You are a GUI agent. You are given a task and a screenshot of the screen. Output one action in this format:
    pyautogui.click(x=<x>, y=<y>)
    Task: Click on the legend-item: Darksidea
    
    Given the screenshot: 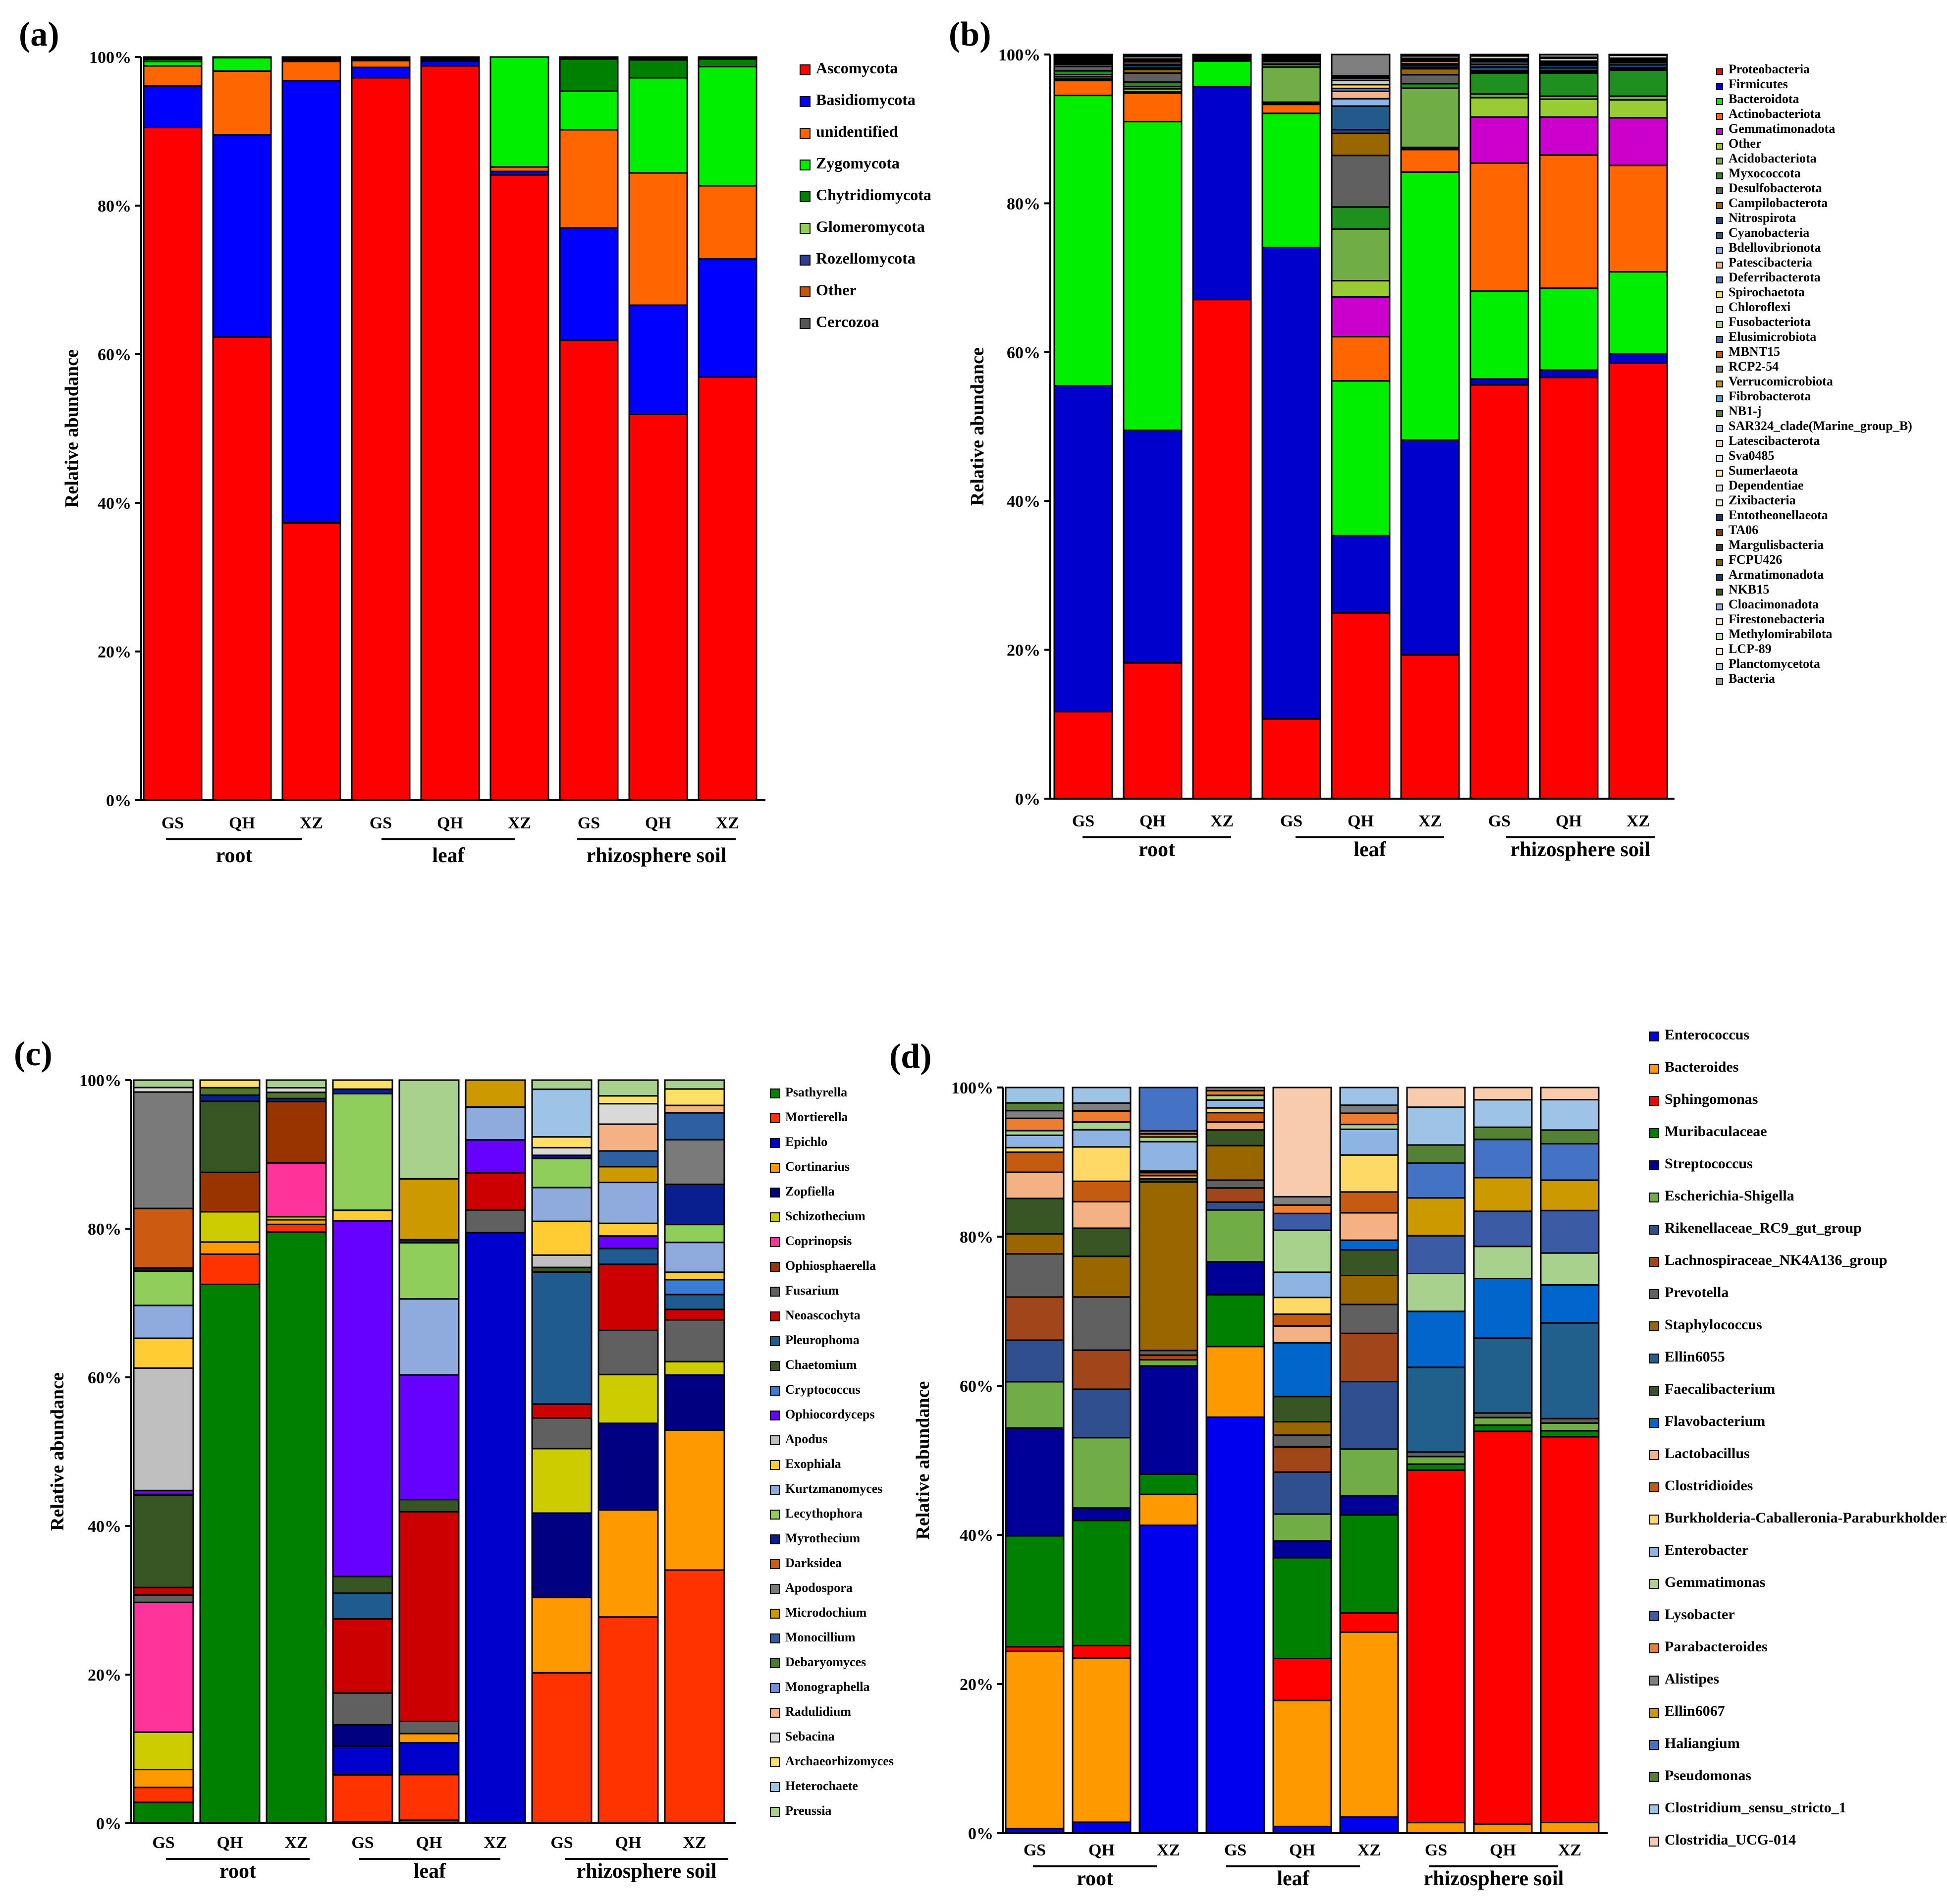 What is the action you would take?
    pyautogui.click(x=806, y=1563)
    